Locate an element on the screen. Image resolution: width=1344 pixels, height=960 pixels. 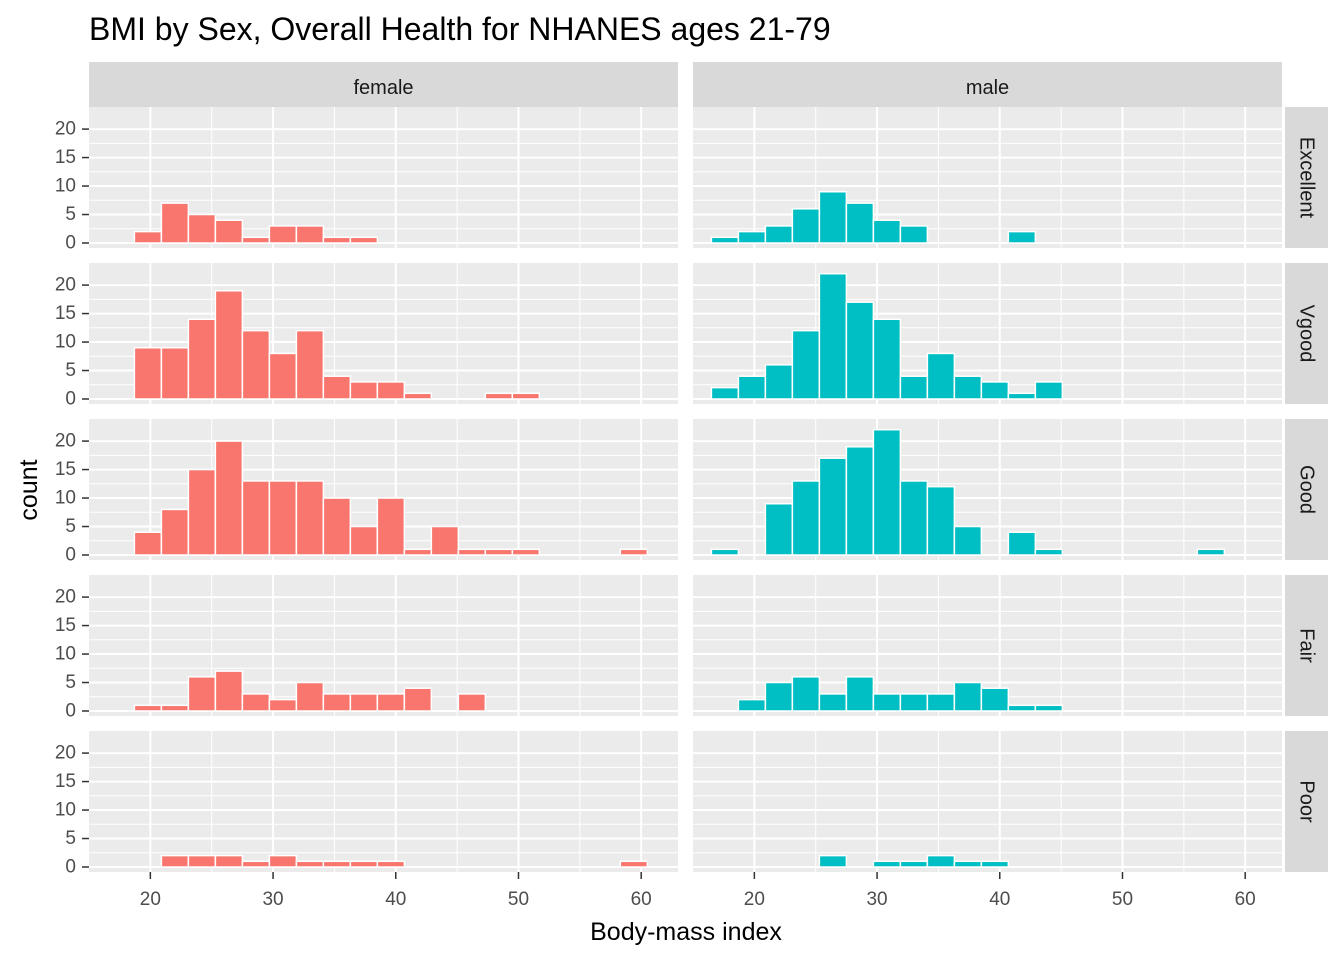
strip-female is located at coordinates (383, 84).